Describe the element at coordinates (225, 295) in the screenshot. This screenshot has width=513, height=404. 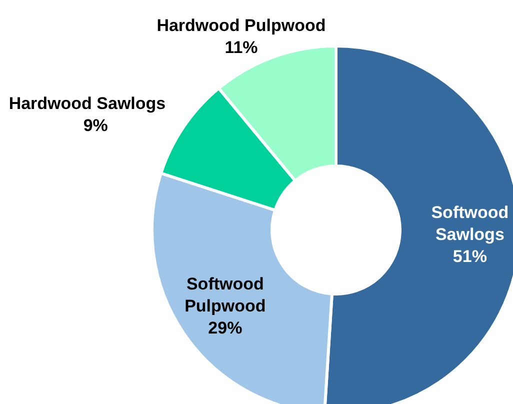
I see `slice-label: Softwood Pulpwood` at that location.